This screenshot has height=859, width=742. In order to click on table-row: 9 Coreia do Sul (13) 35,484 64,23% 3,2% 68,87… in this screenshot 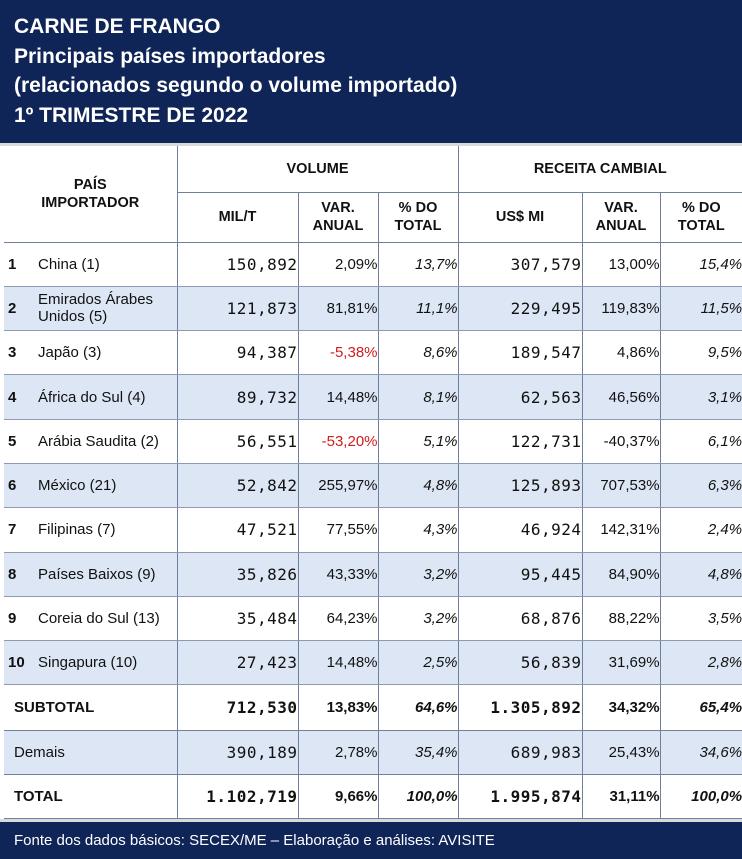, I will do `click(373, 619)`.